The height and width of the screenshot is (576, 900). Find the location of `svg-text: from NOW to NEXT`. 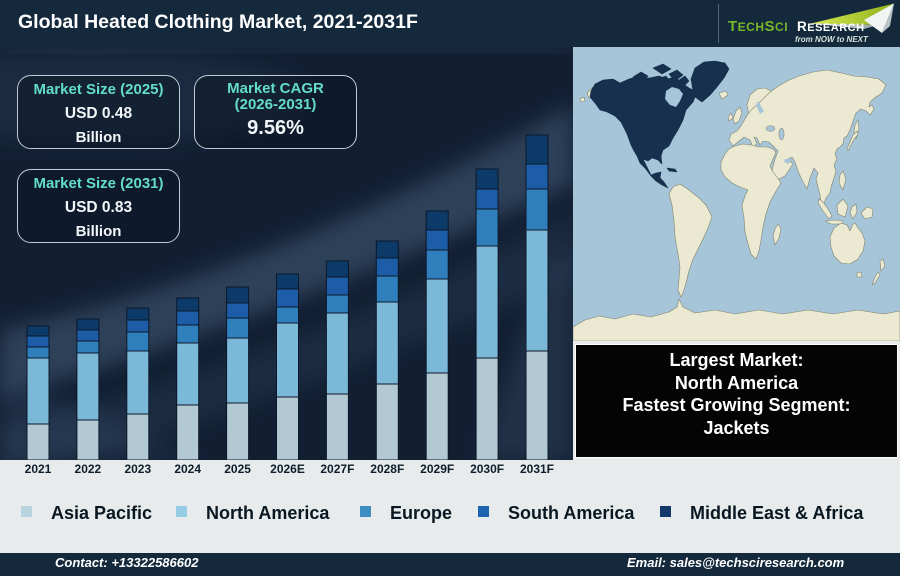

svg-text: from NOW to NEXT is located at coordinates (832, 39).